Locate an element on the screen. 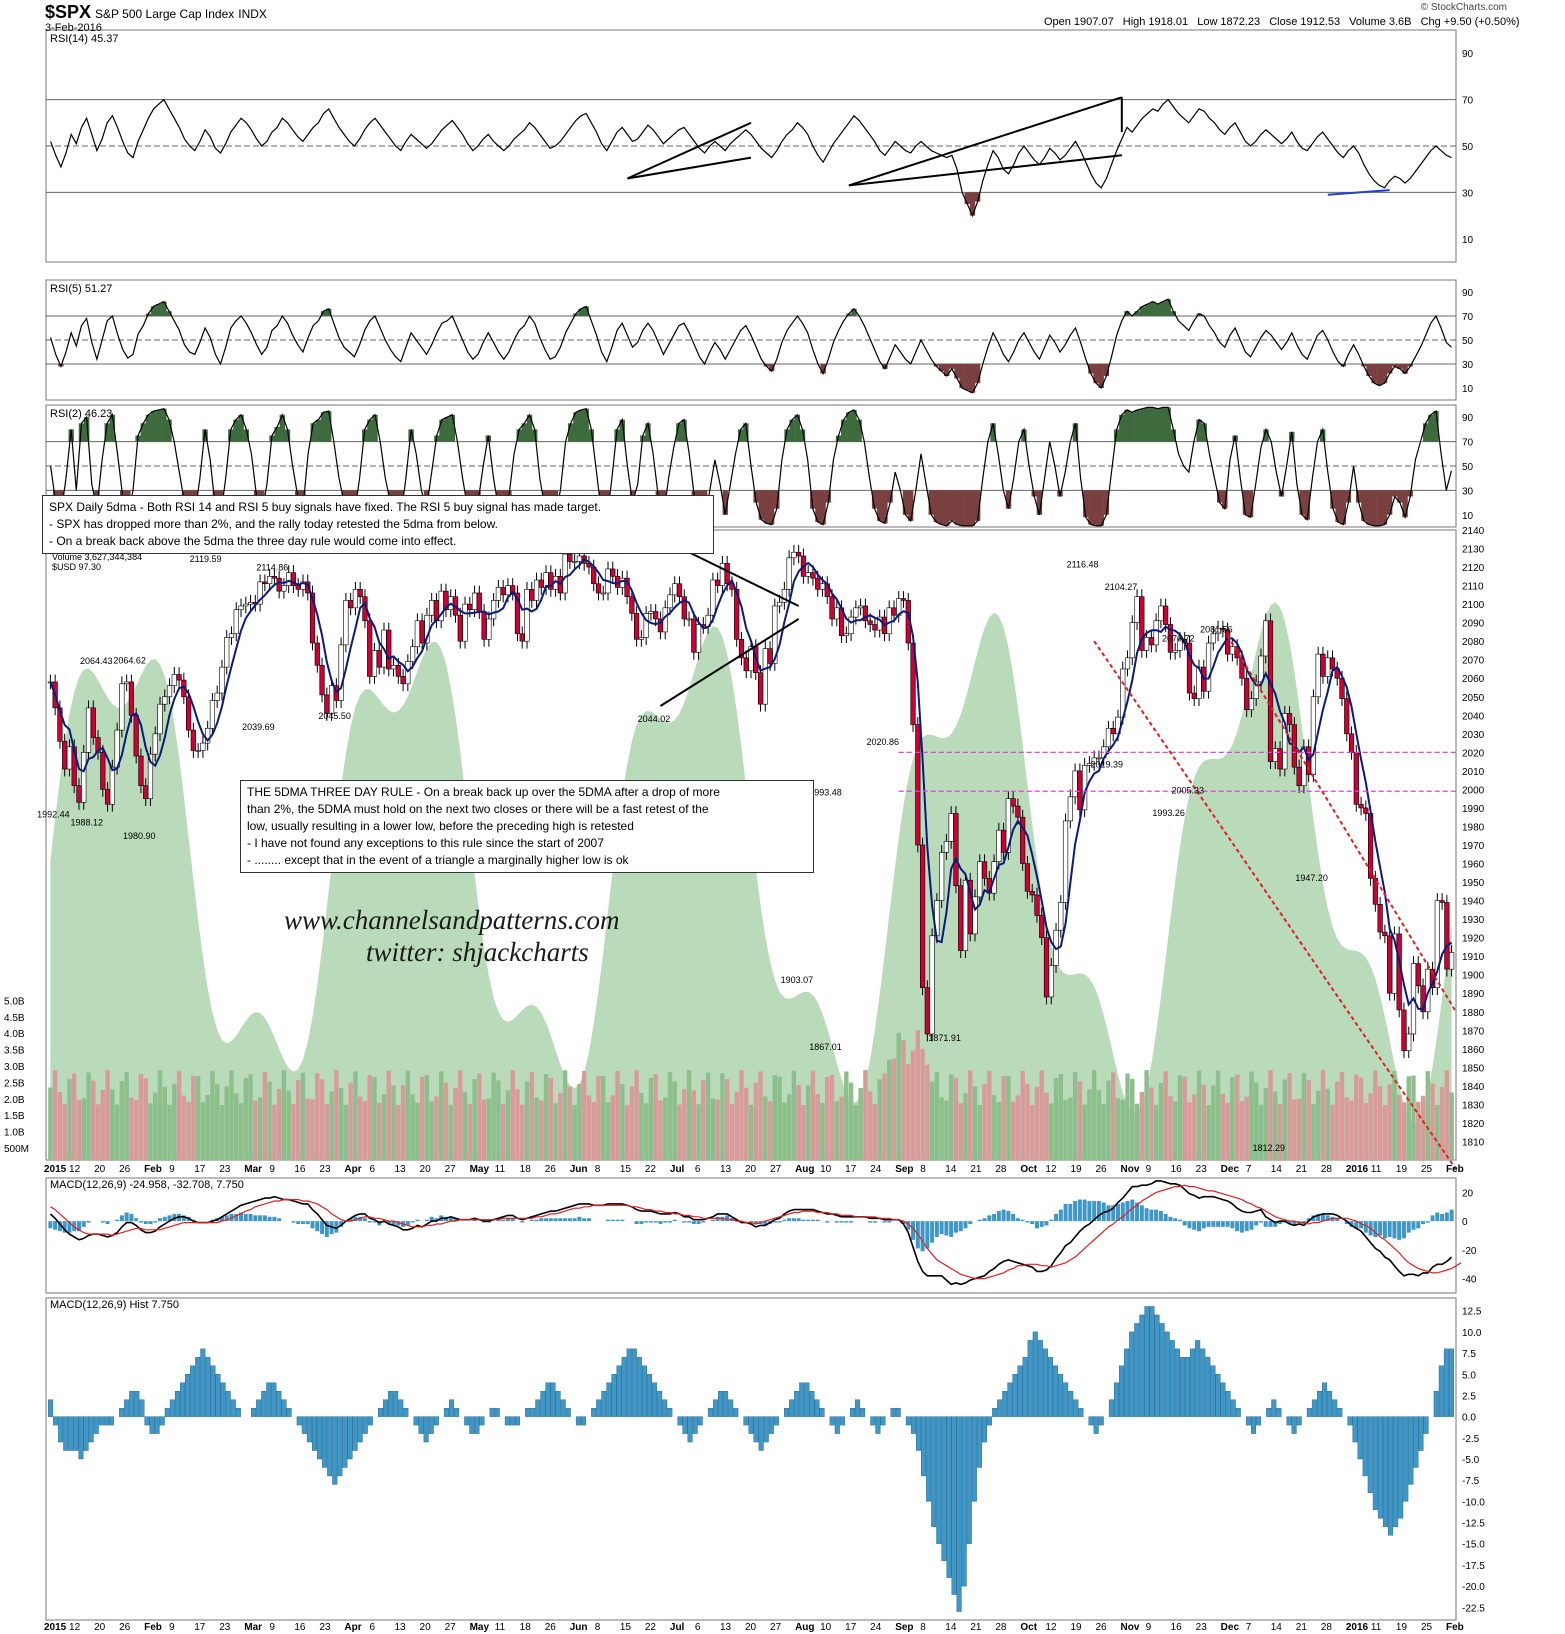 The height and width of the screenshot is (1634, 1565). date-tick-label-bottom: 20 is located at coordinates (100, 1627).